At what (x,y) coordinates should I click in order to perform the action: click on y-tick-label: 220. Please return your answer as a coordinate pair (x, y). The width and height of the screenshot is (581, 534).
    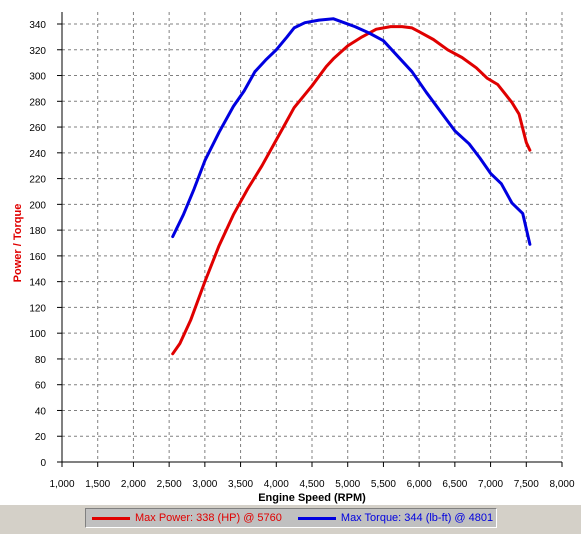
    Looking at the image, I should click on (37, 180).